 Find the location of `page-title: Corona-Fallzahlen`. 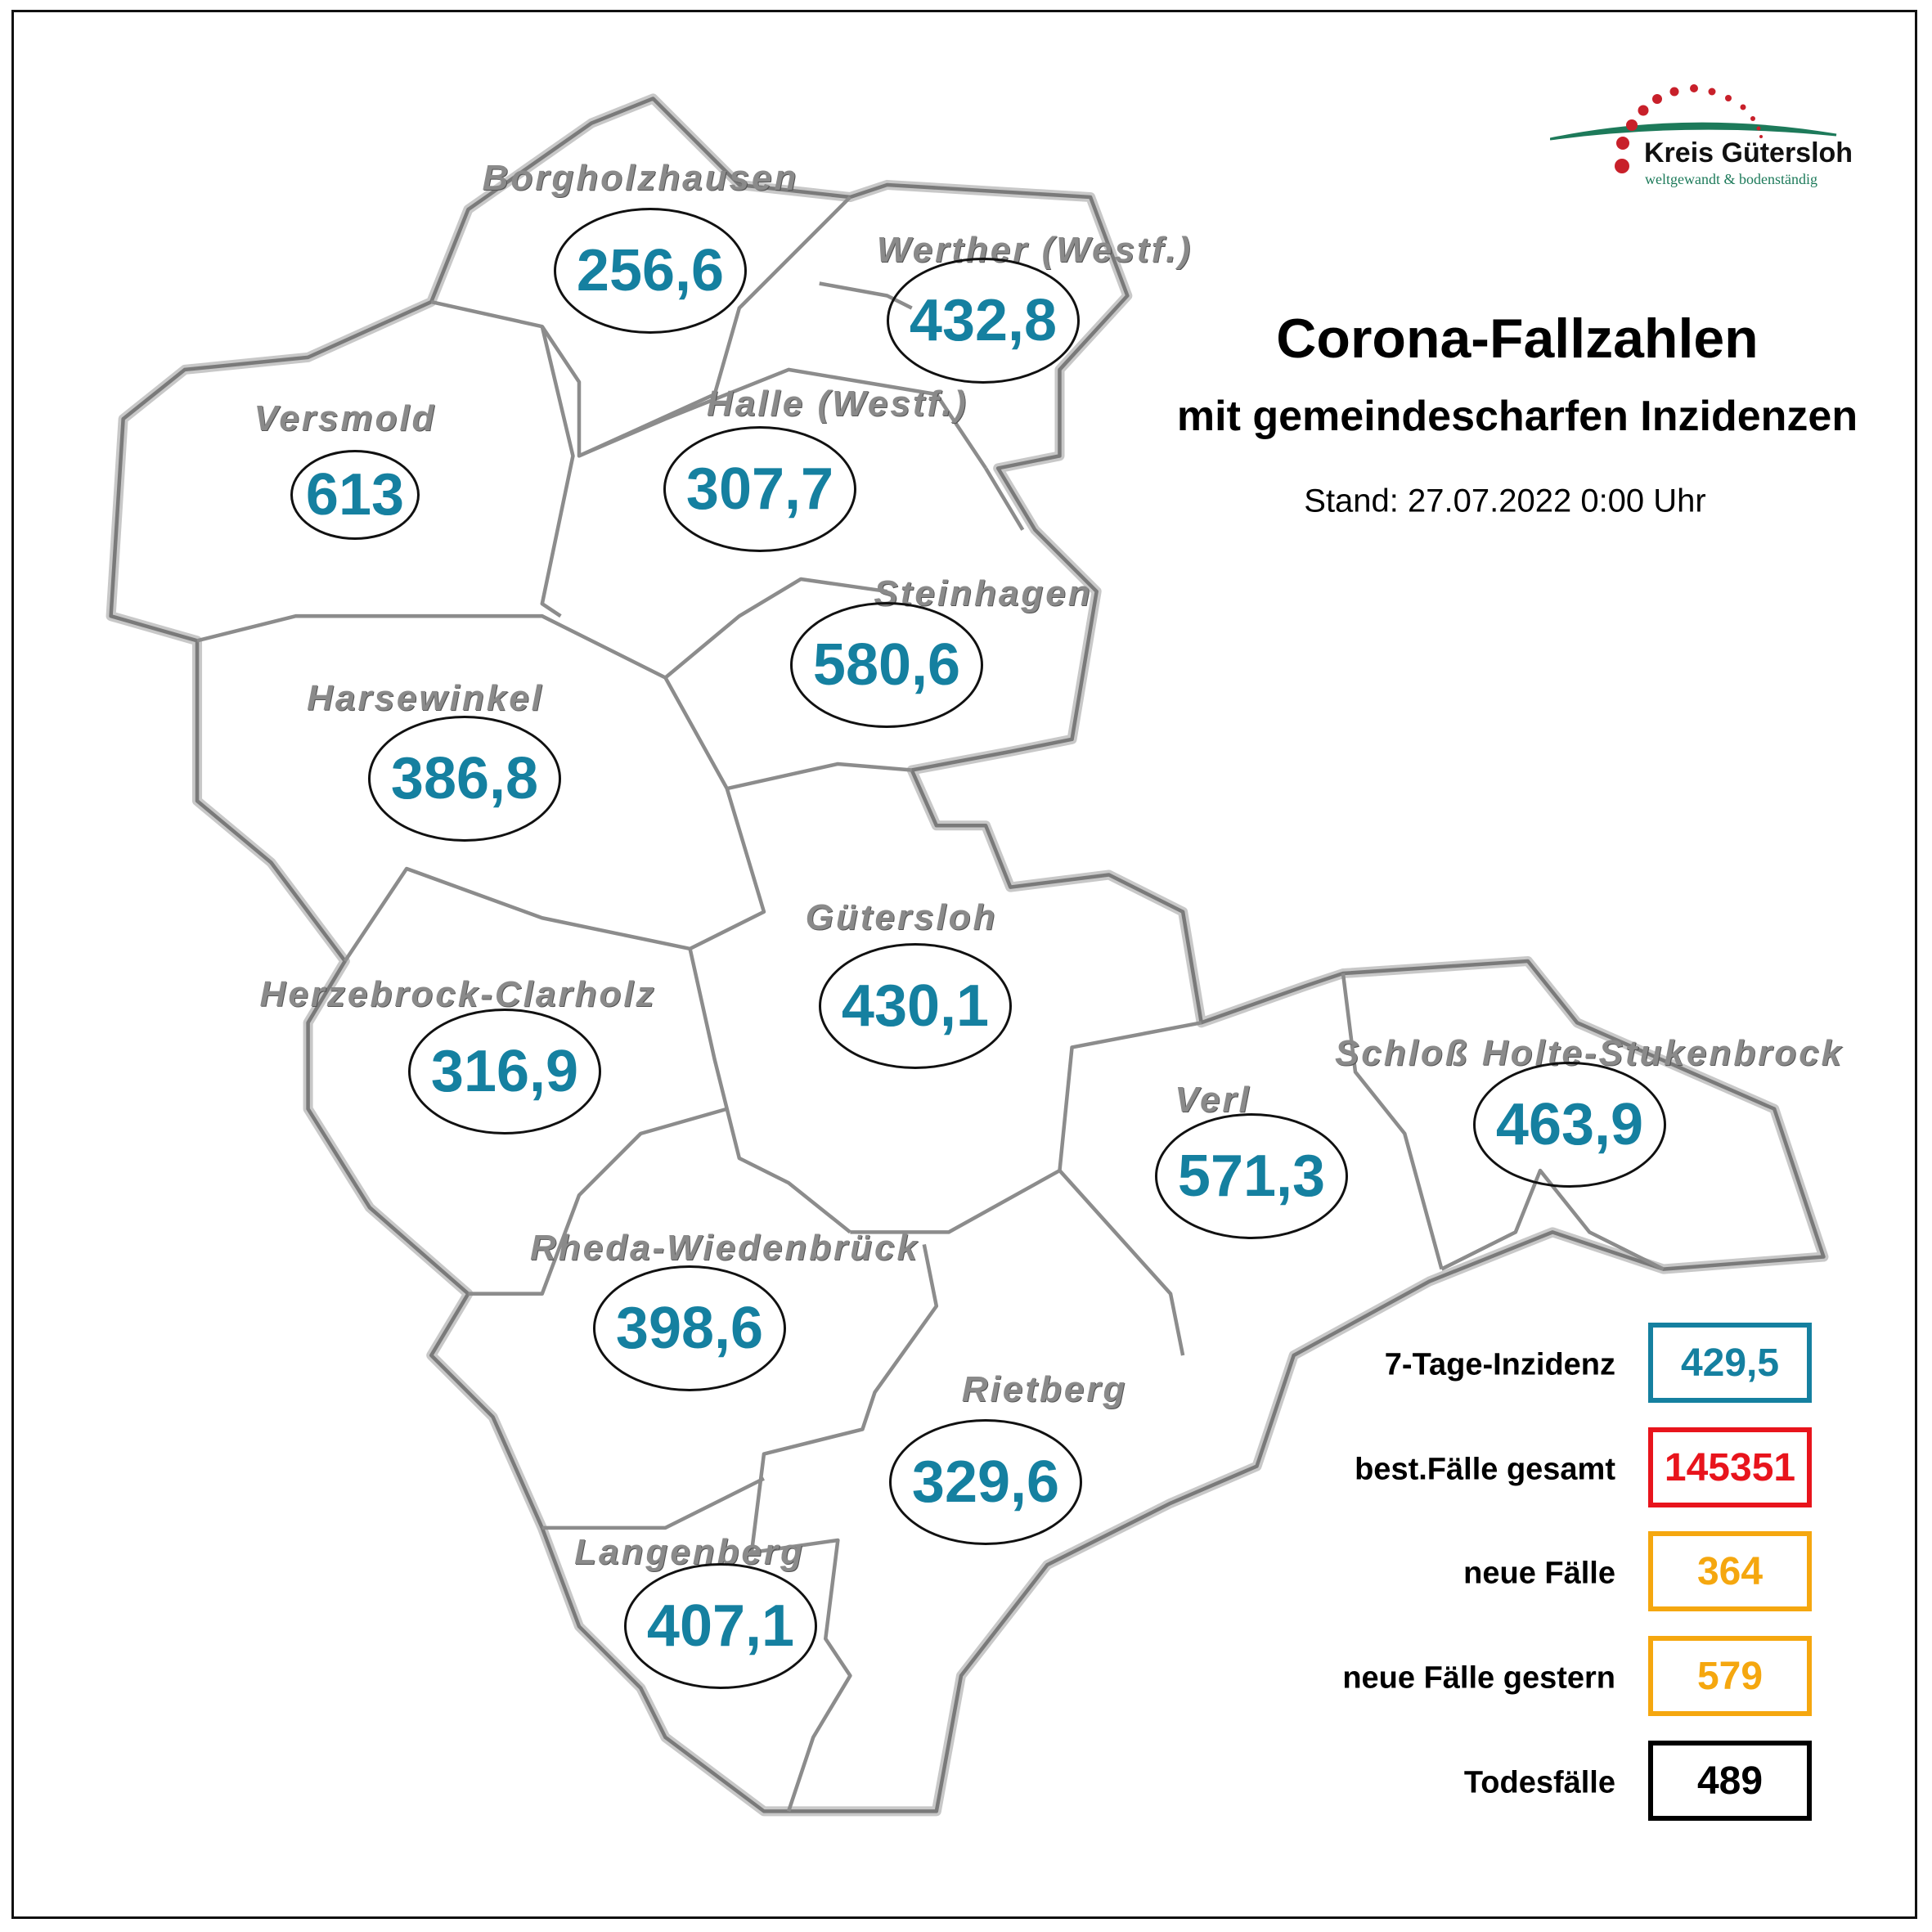

page-title: Corona-Fallzahlen is located at coordinates (1518, 339).